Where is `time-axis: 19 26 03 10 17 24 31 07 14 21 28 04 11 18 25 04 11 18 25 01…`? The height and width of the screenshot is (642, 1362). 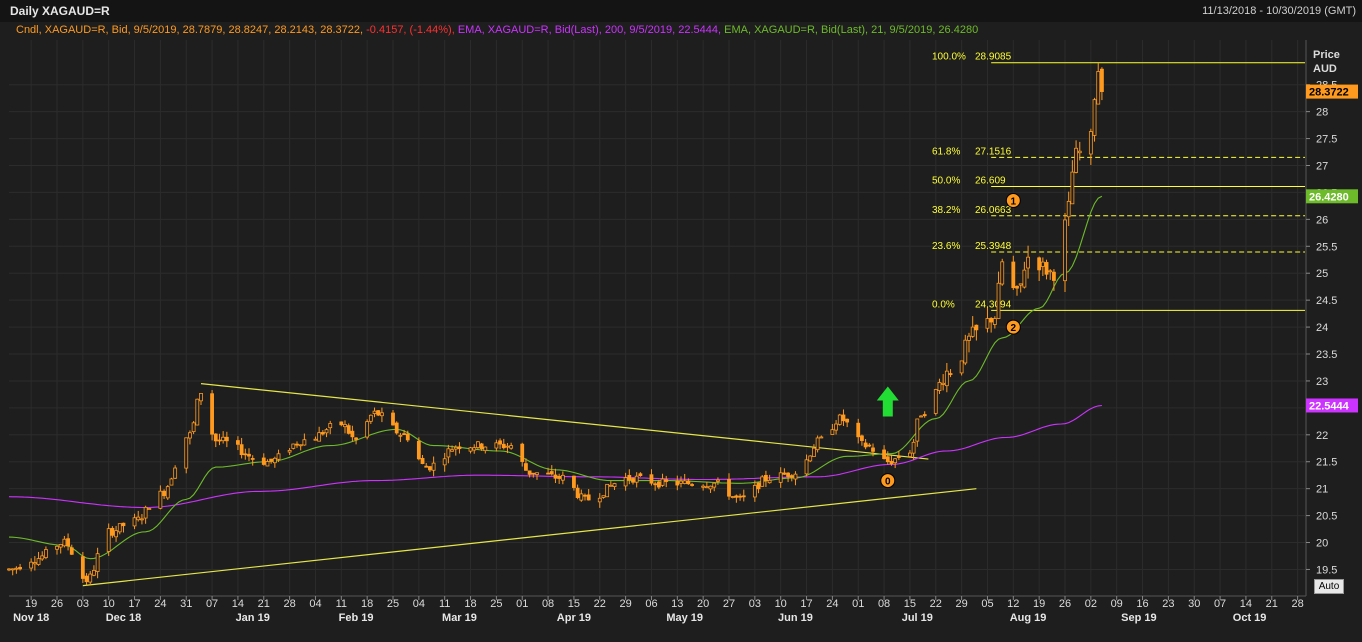 time-axis: 19 26 03 10 17 24 31 07 14 21 28 04 11 18 25 04 11 18 25 01… is located at coordinates (658, 610).